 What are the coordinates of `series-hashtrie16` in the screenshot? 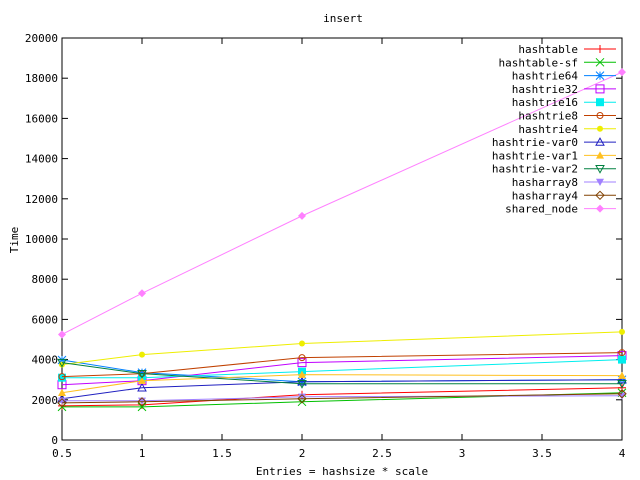 It's located at (342, 368).